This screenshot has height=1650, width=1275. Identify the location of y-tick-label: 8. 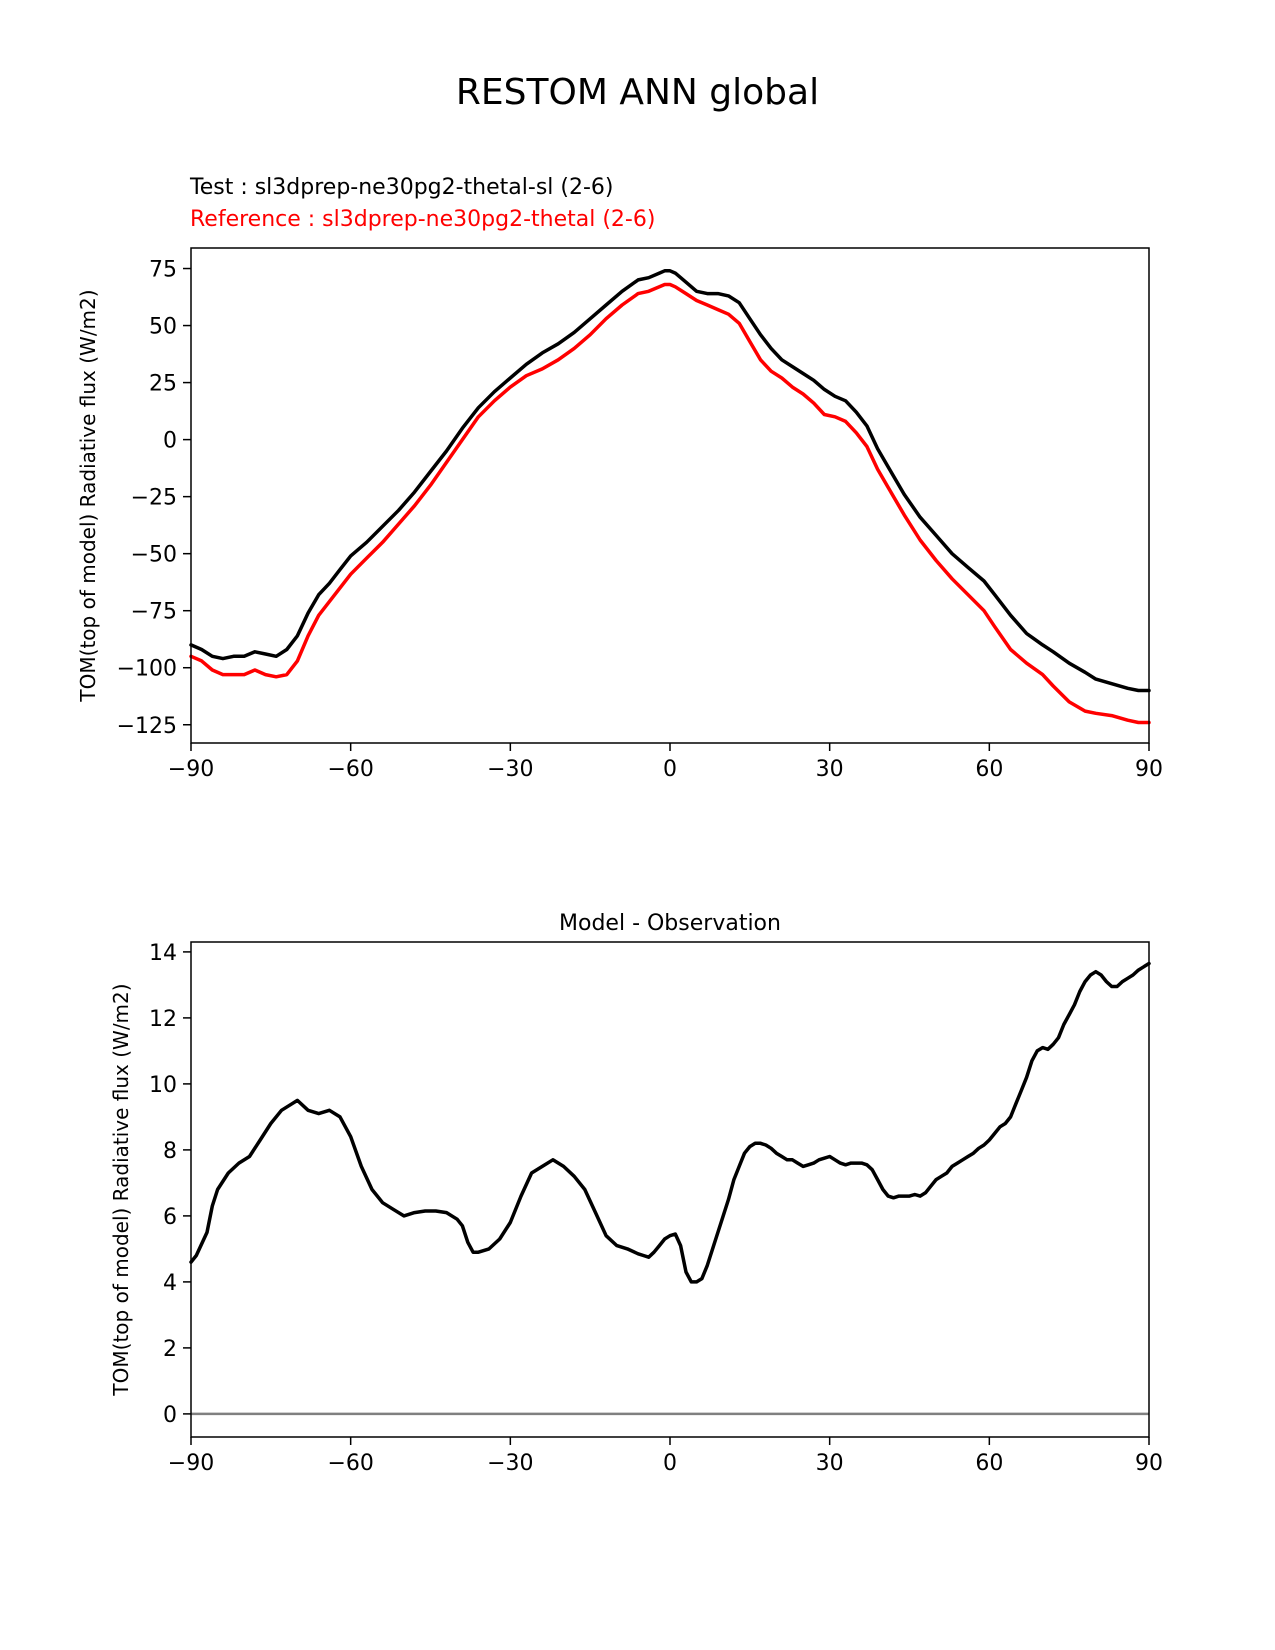
(170, 1151).